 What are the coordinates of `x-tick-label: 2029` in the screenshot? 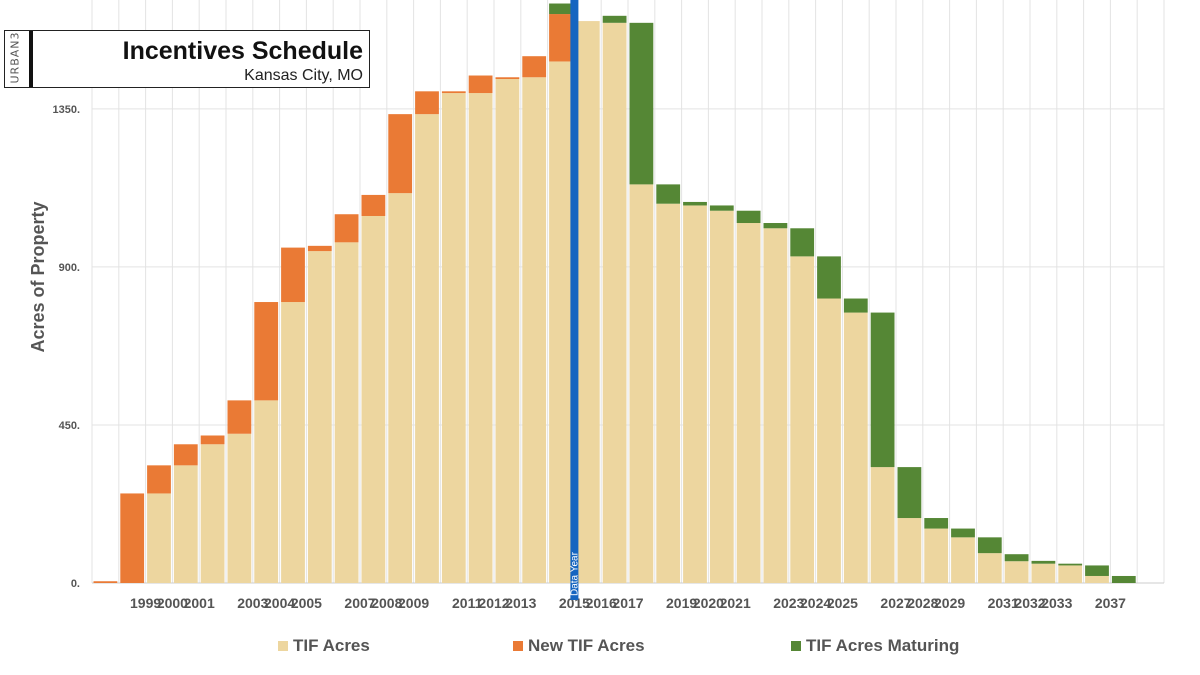 It's located at (949, 603).